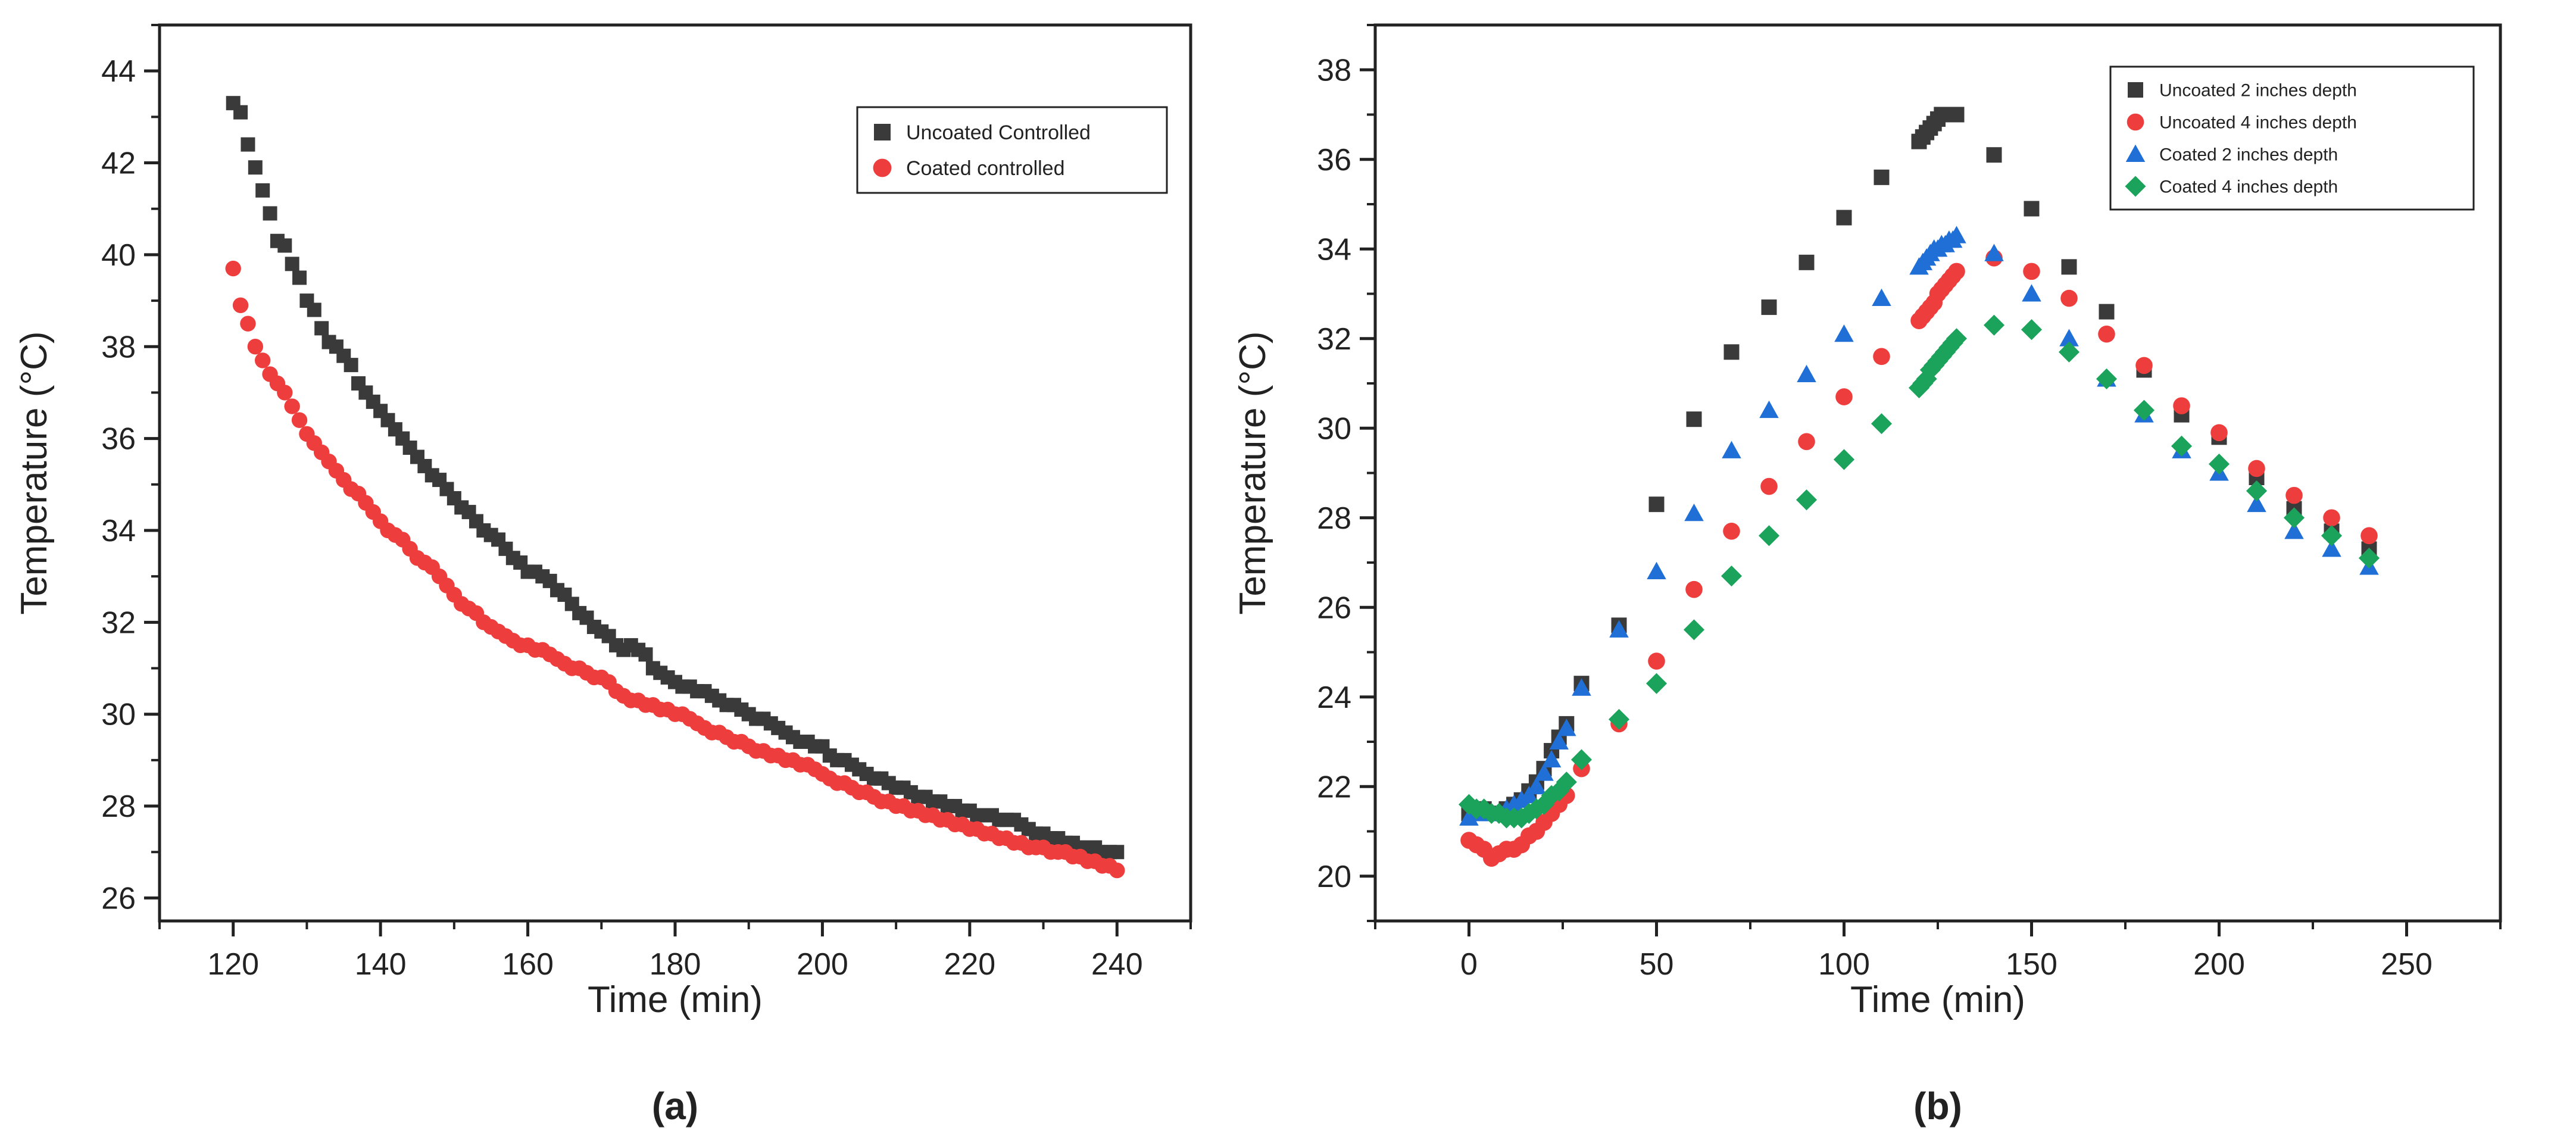  Describe the element at coordinates (998, 132) in the screenshot. I see `legend-entry-label: Uncoated Controlled` at that location.